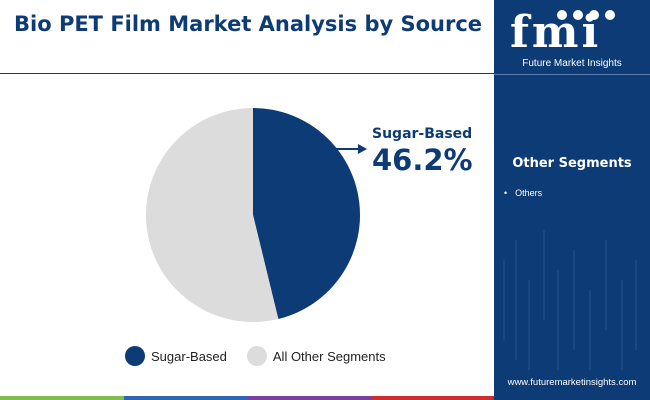  What do you see at coordinates (572, 382) in the screenshot?
I see `website-url: www.futuremarketinsights.com` at bounding box center [572, 382].